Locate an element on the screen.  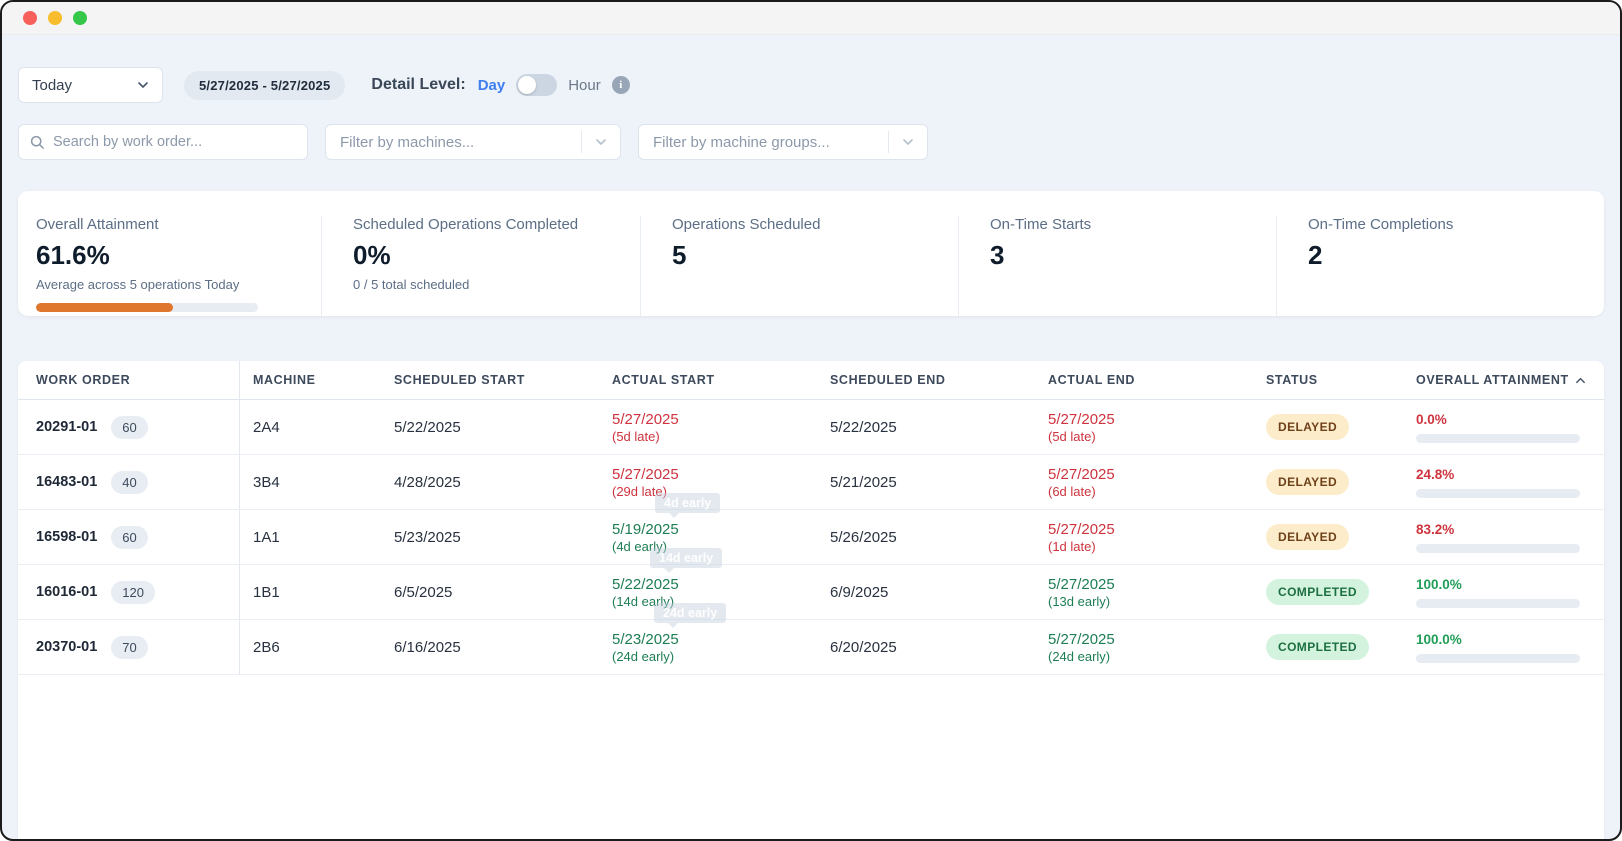
close-window-button is located at coordinates (30, 18).